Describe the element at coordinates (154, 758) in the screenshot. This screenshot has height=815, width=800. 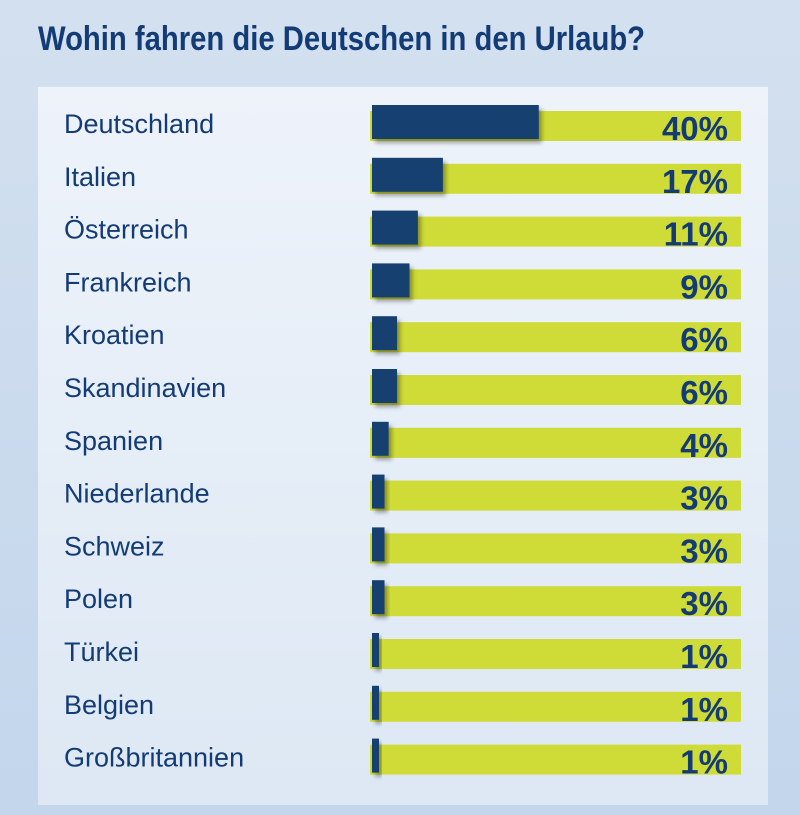
I see `category-label: Großbritannien` at that location.